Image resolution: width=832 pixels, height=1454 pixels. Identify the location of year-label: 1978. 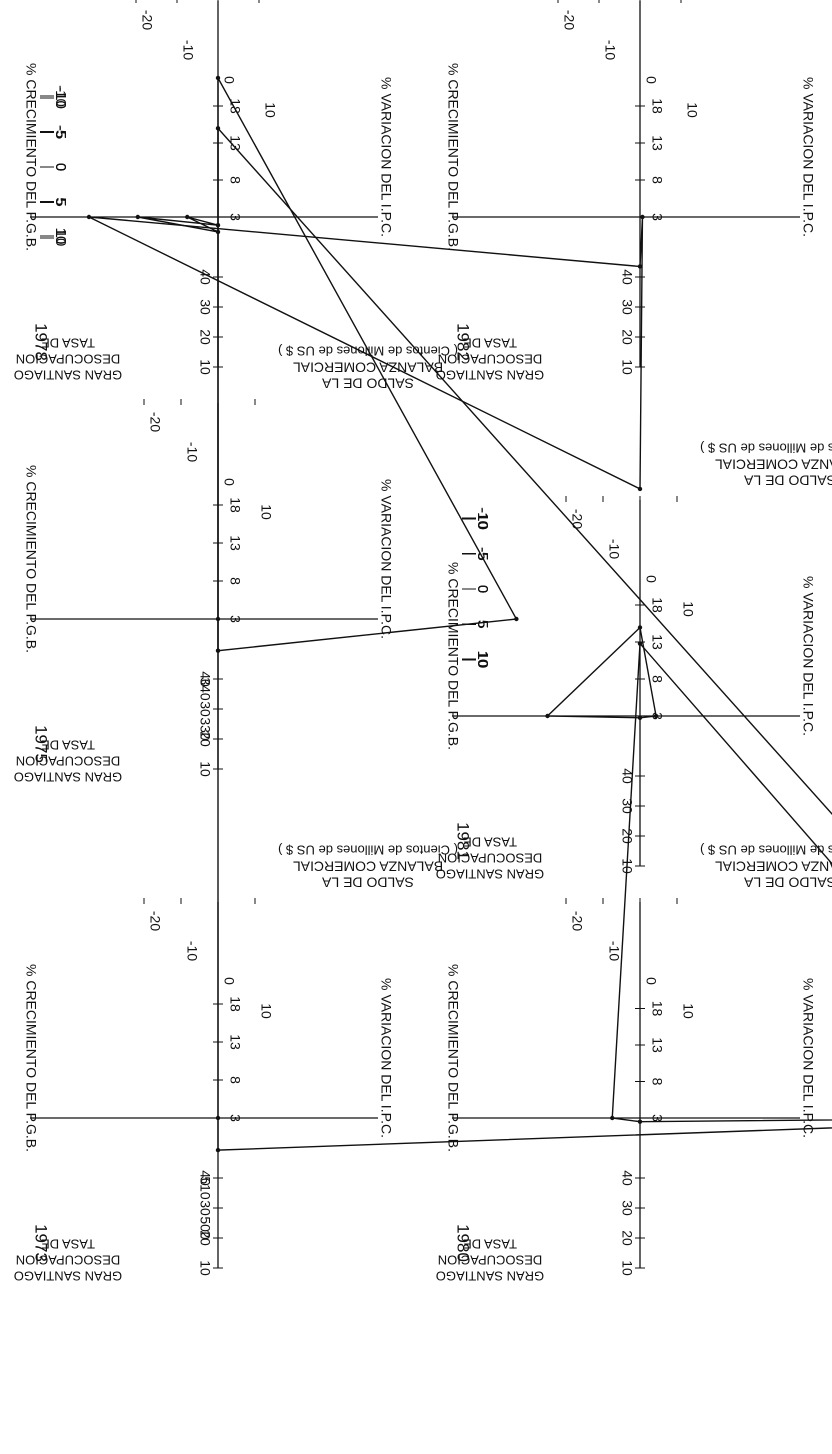
(41, 342).